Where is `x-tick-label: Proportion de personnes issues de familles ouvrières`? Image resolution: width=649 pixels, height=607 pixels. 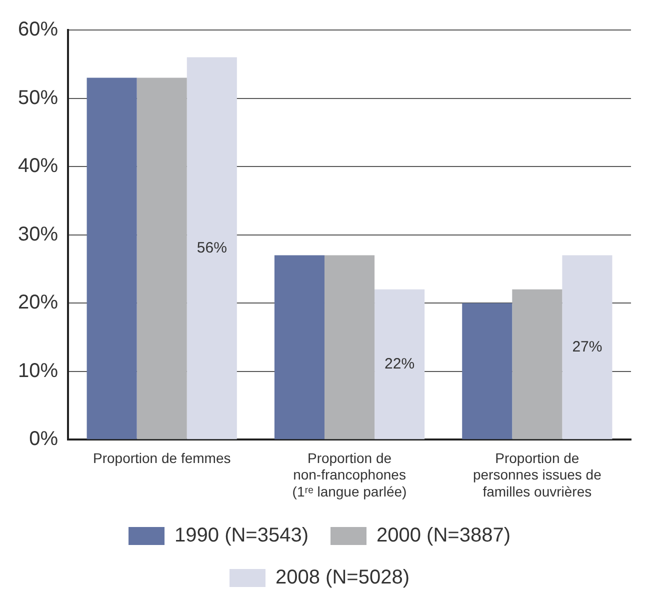 x-tick-label: Proportion de personnes issues de familles ouvrières is located at coordinates (537, 475).